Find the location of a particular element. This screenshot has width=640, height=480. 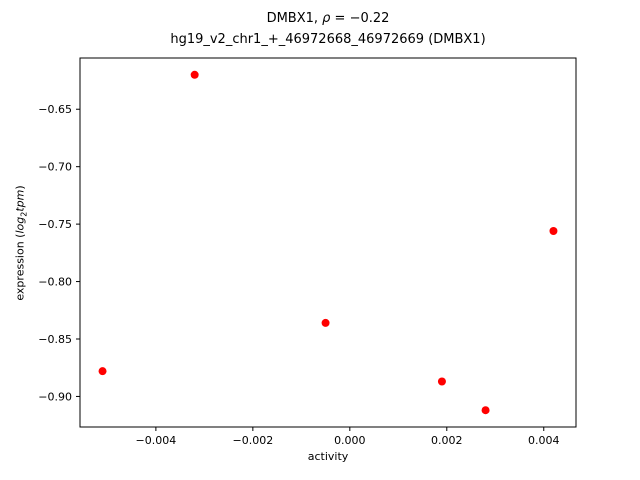

y-axis-label-log: log is located at coordinates (20, 225).